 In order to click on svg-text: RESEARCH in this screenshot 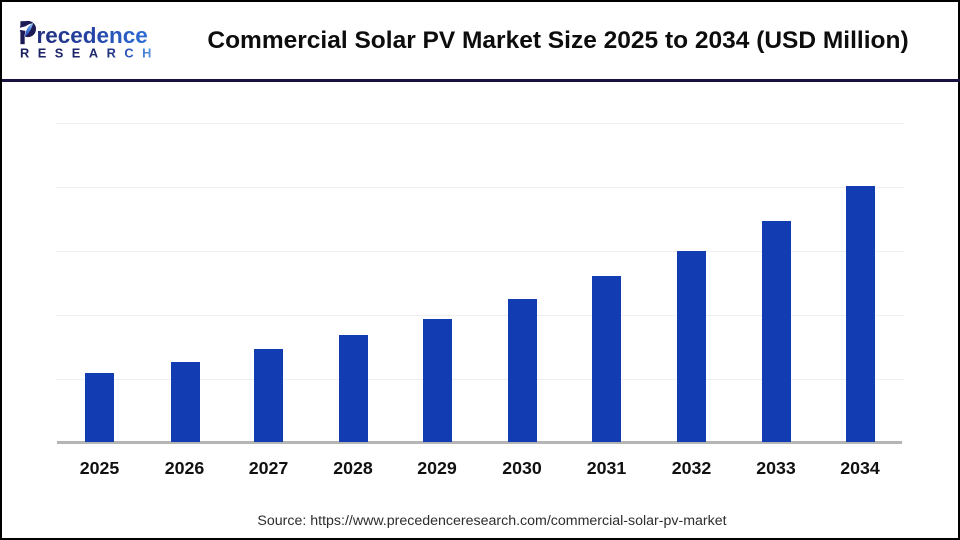, I will do `click(90, 53)`.